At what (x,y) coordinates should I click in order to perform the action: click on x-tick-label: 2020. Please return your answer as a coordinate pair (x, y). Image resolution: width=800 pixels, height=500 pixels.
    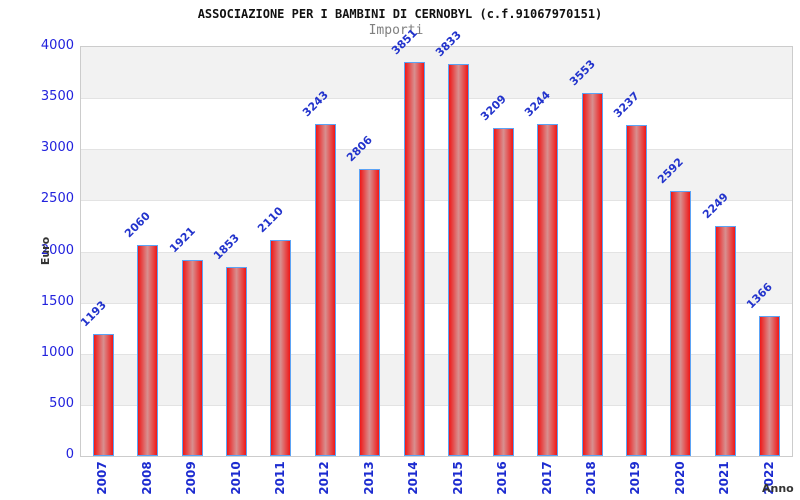
    Looking at the image, I should click on (679, 478).